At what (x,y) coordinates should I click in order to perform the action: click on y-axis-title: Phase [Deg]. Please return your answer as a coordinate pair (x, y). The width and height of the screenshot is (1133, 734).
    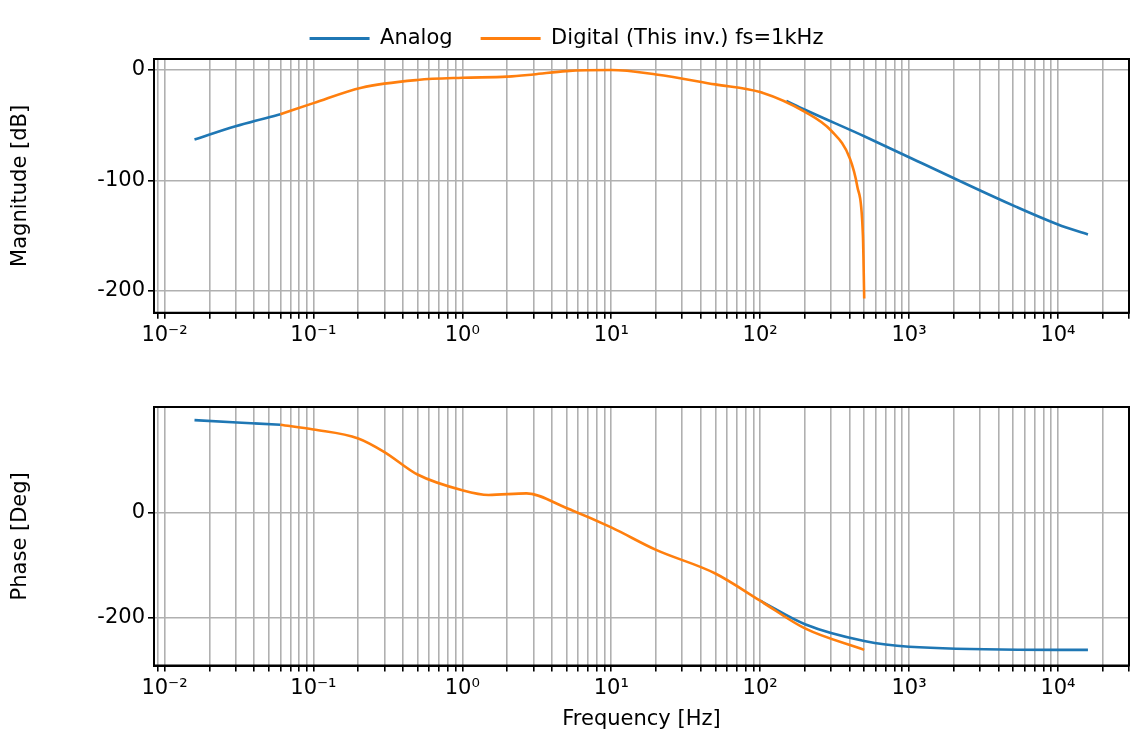
    Looking at the image, I should click on (19, 536).